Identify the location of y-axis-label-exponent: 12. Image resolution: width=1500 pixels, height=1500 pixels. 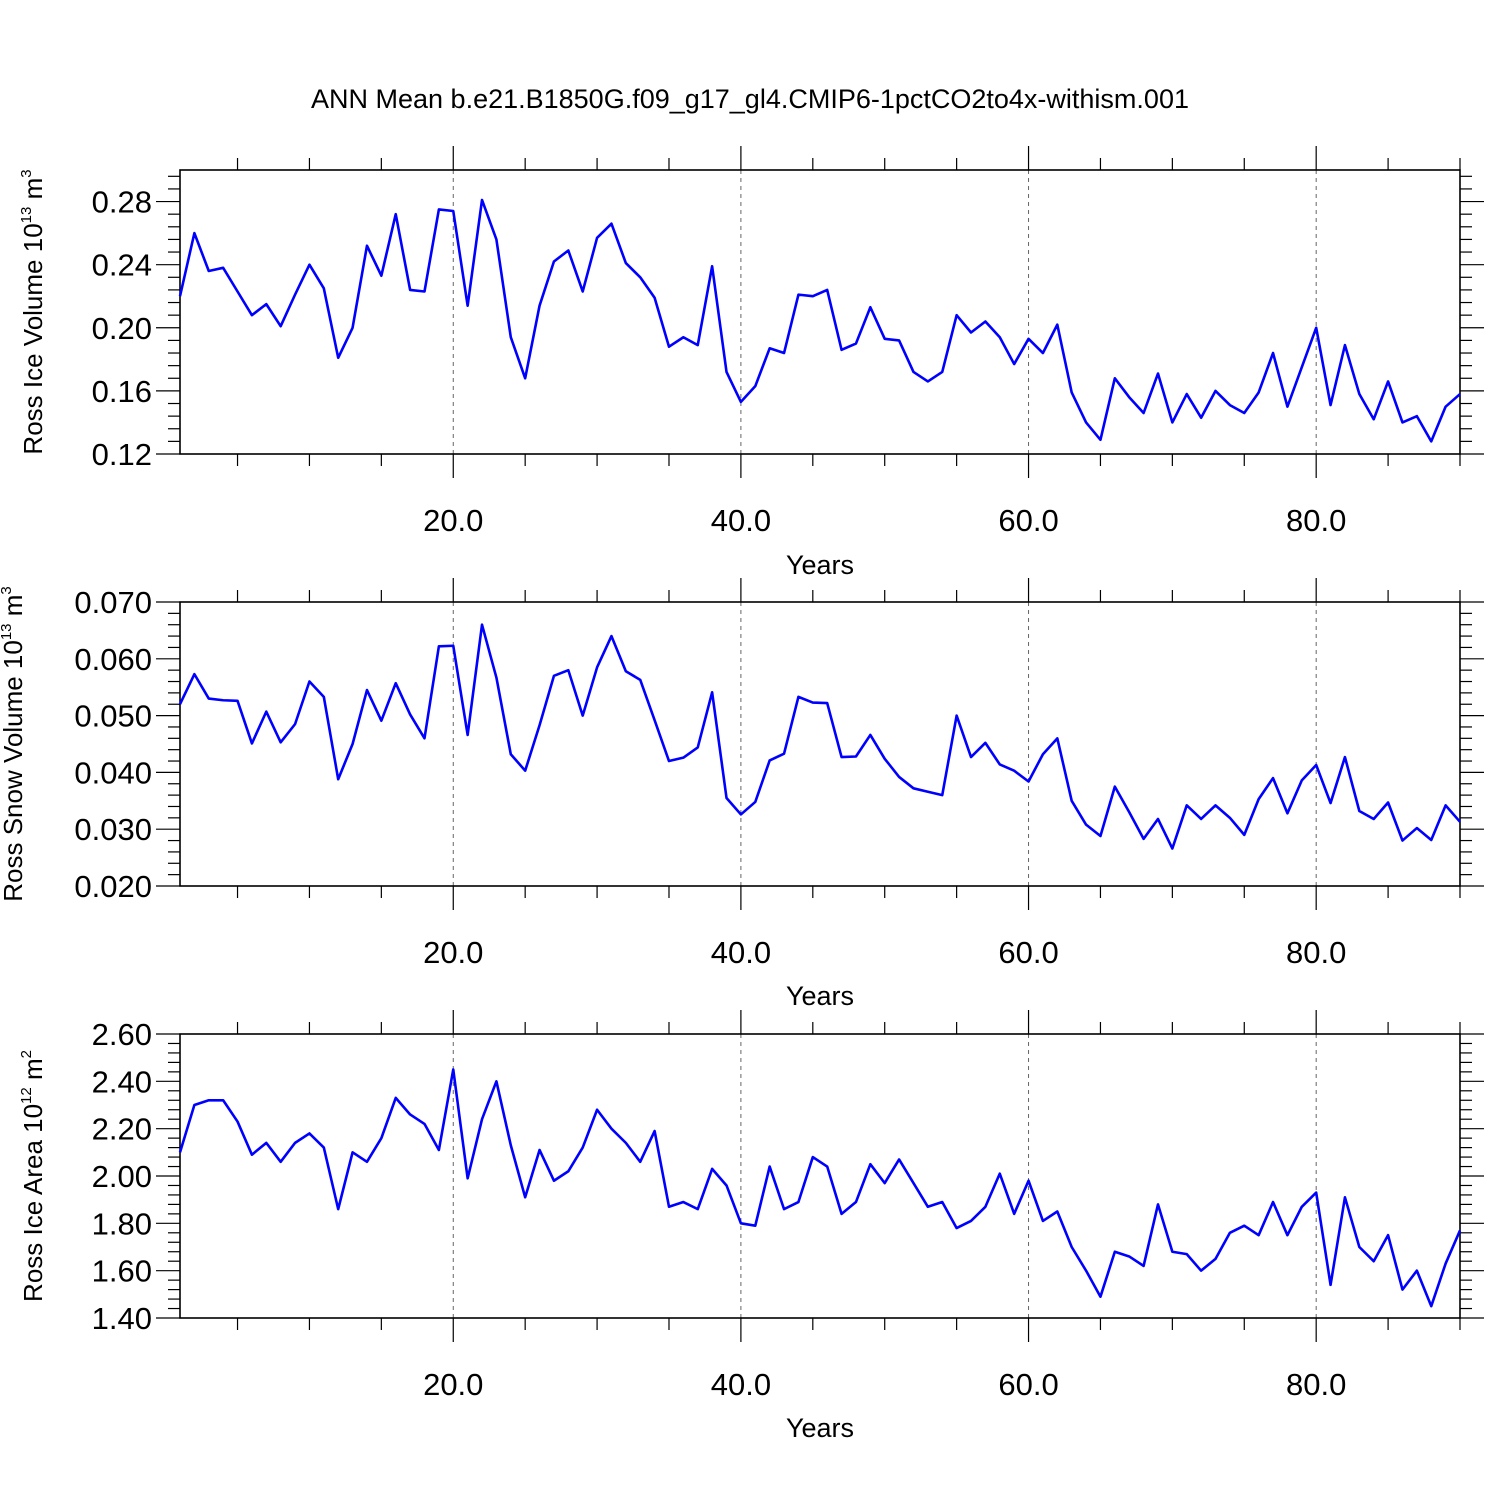
(26, 1095).